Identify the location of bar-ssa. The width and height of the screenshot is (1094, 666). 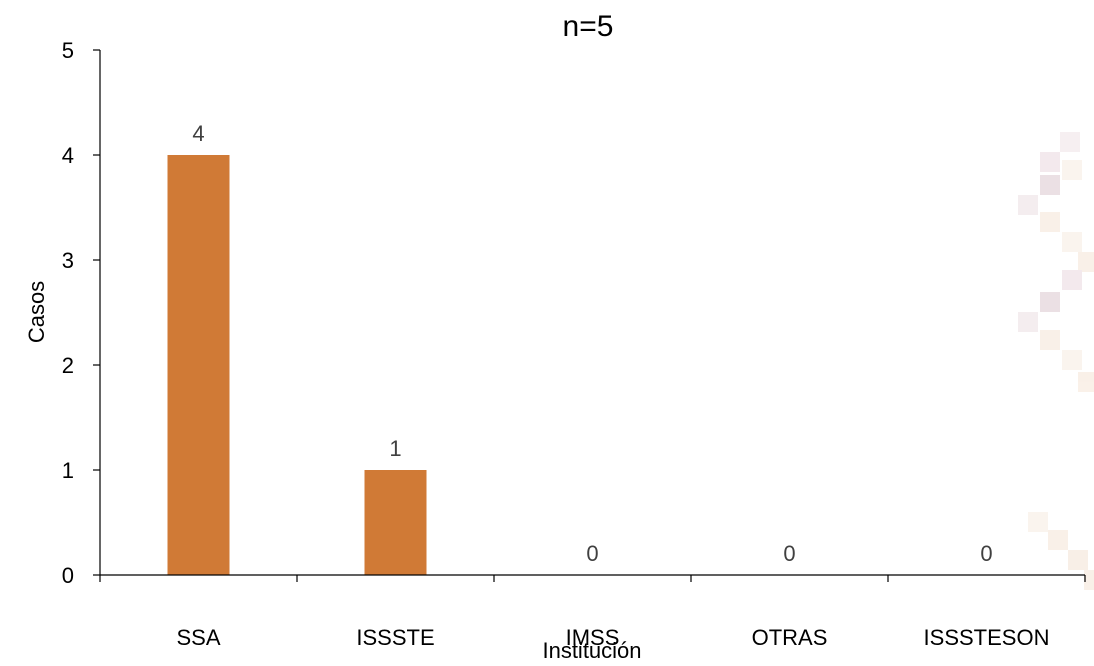
(198, 365).